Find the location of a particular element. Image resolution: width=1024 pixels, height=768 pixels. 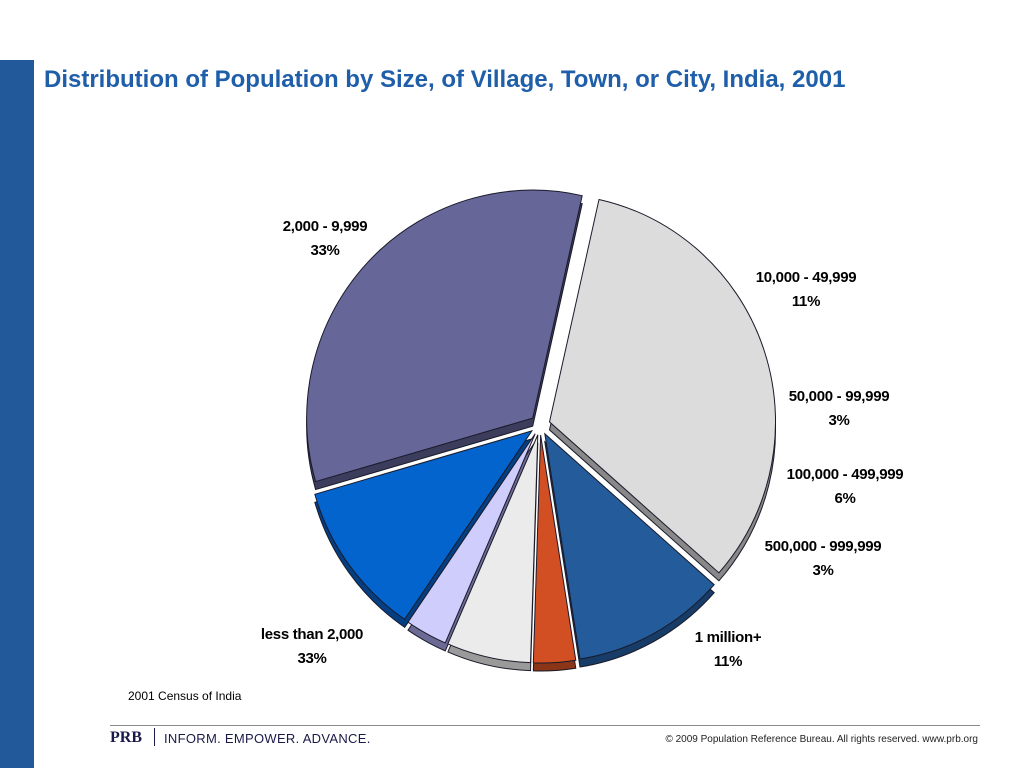

slice-label-100-000-499-999: 100,000 - 499,999 is located at coordinates (845, 474).